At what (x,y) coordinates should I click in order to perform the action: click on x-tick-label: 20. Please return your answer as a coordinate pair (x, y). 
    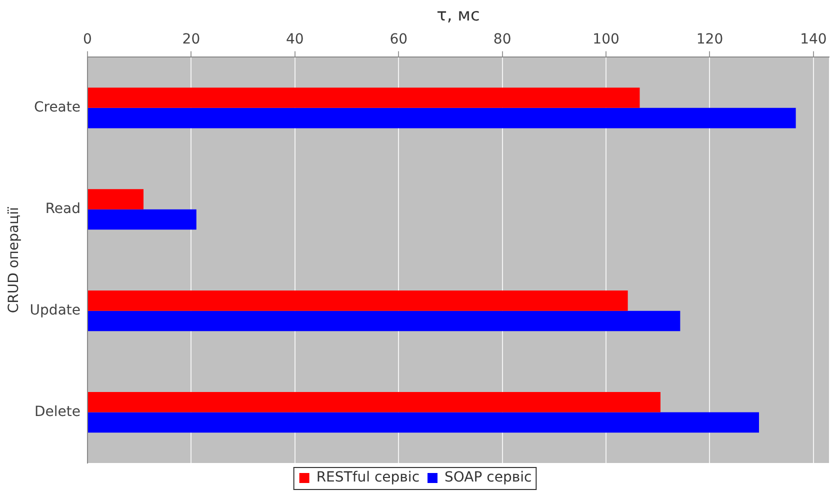
    Looking at the image, I should click on (191, 39).